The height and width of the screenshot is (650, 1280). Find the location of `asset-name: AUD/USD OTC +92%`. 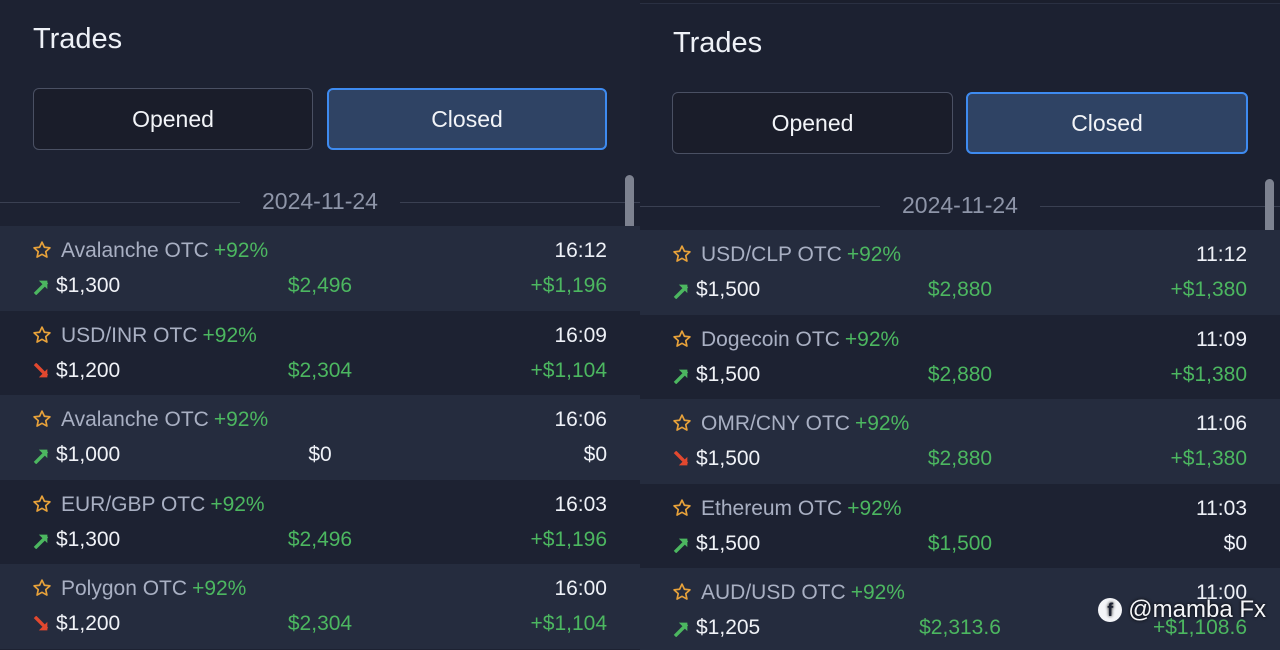

asset-name: AUD/USD OTC +92% is located at coordinates (803, 593).